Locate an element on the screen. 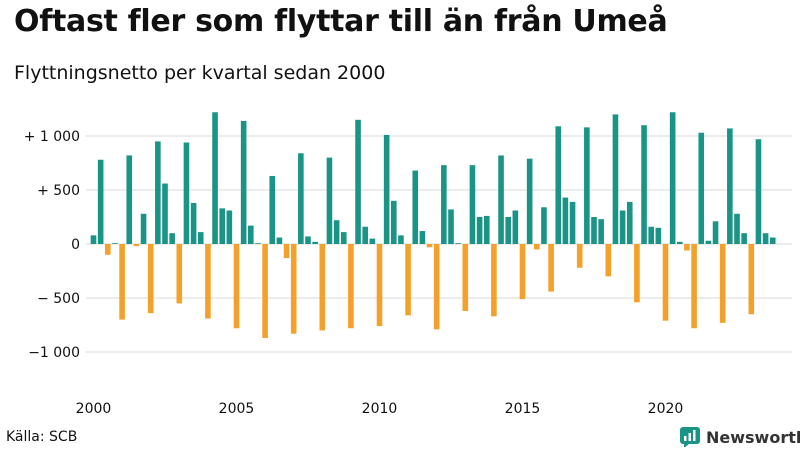 This screenshot has width=800, height=450. x-tick-label: 2010 is located at coordinates (380, 409).